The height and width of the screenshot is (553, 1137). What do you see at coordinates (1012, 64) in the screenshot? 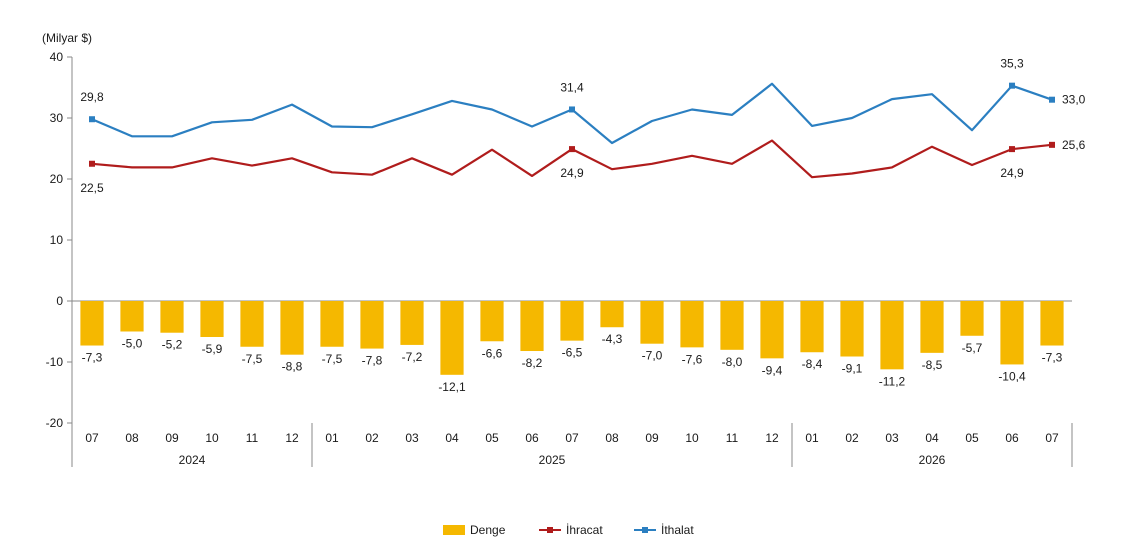
I see `line-value-label: 35,3` at bounding box center [1012, 64].